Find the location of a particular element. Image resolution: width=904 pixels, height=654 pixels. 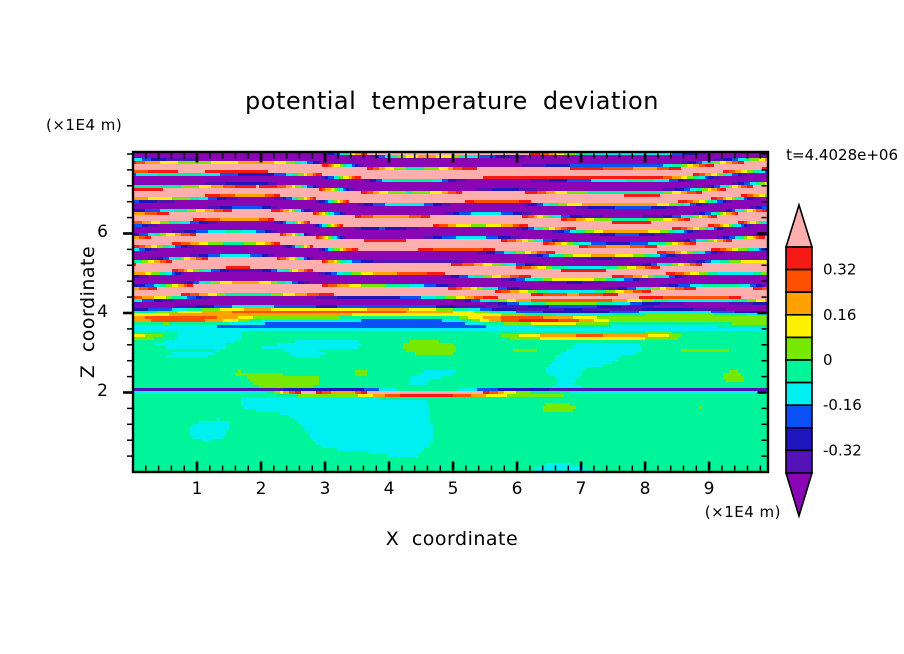

chart-title: potential temperature deviation is located at coordinates (452, 101).